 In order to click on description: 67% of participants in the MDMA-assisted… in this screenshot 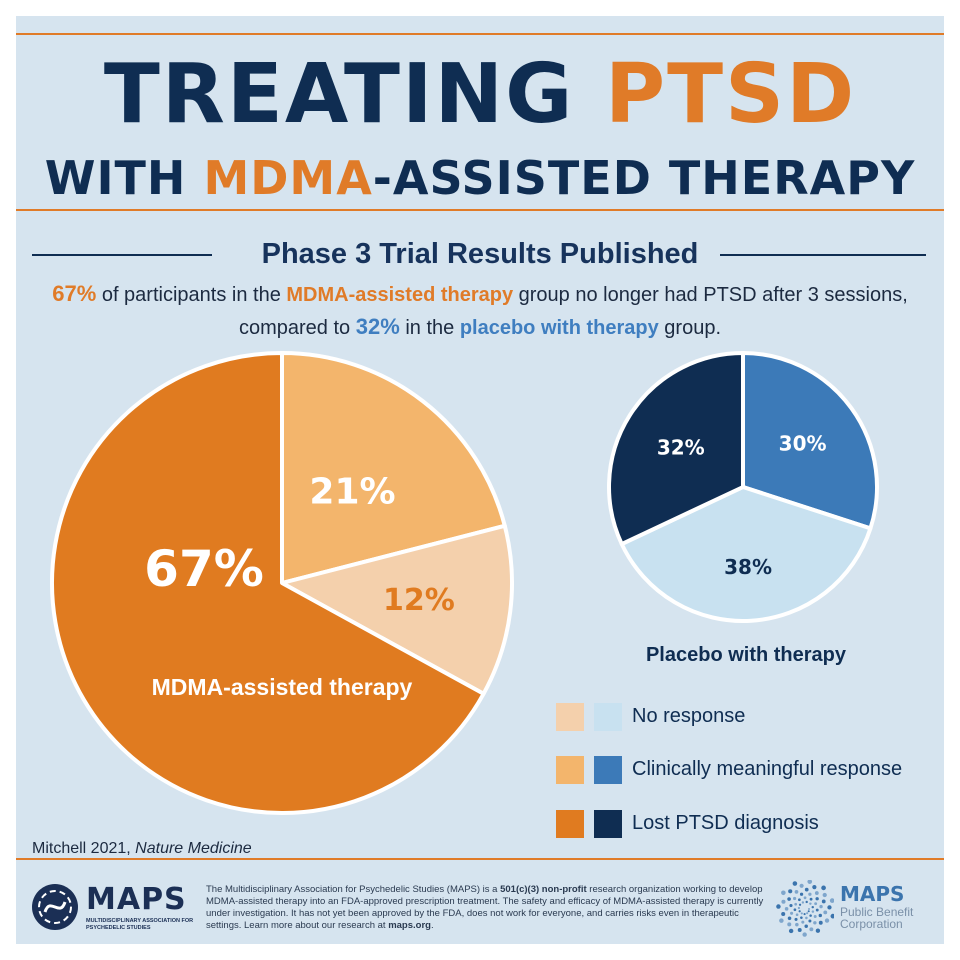, I will do `click(480, 311)`.